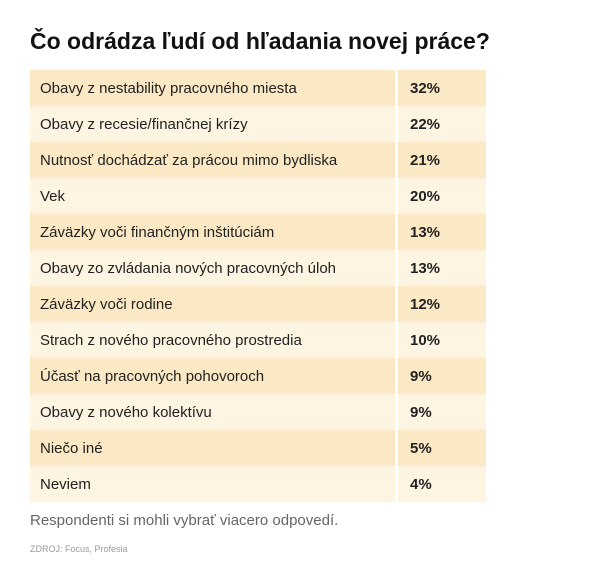  I want to click on table-row: Obavy z nového kolektívu 9%, so click(258, 412).